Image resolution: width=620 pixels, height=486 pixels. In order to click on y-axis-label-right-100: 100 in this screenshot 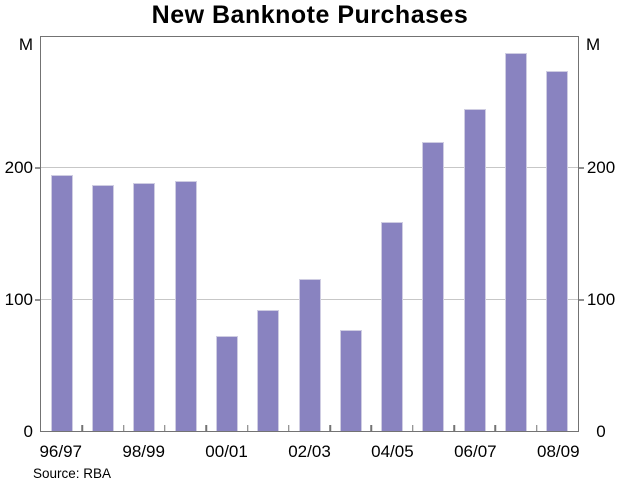, I will do `click(601, 299)`.